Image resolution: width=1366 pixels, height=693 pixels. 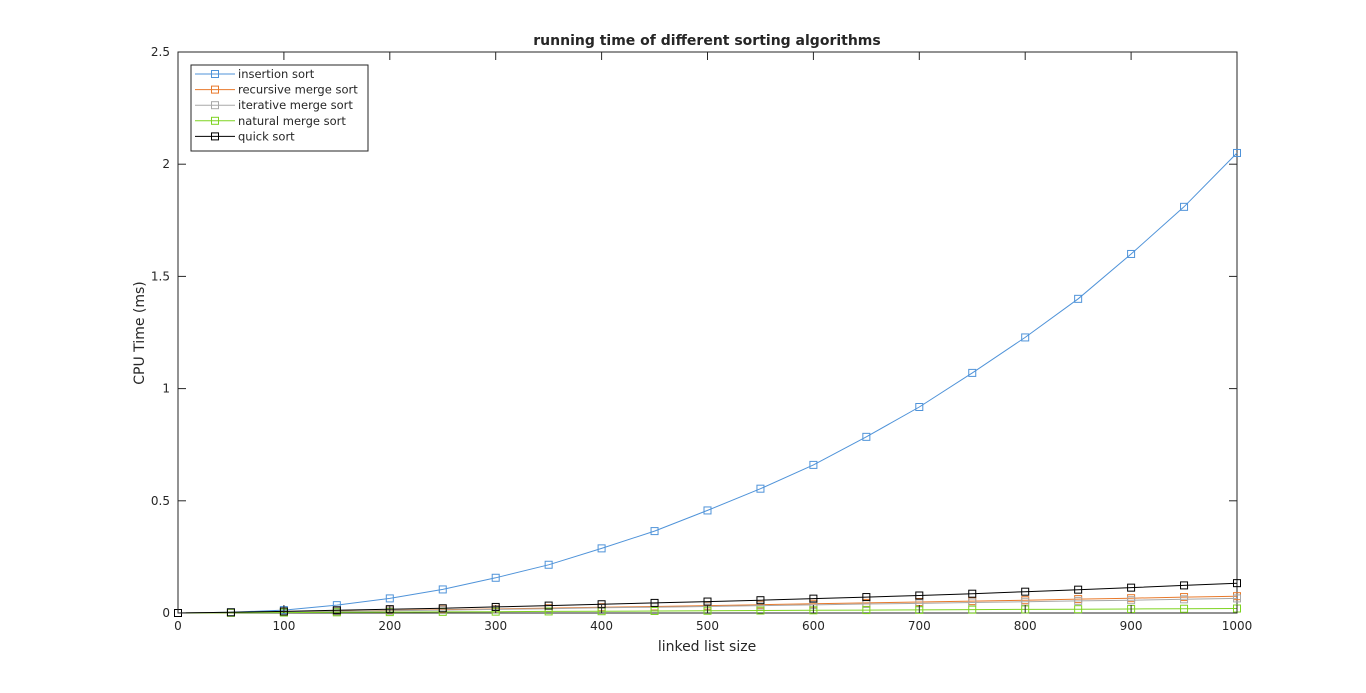 What do you see at coordinates (495, 626) in the screenshot?
I see `x-tick-label: 300` at bounding box center [495, 626].